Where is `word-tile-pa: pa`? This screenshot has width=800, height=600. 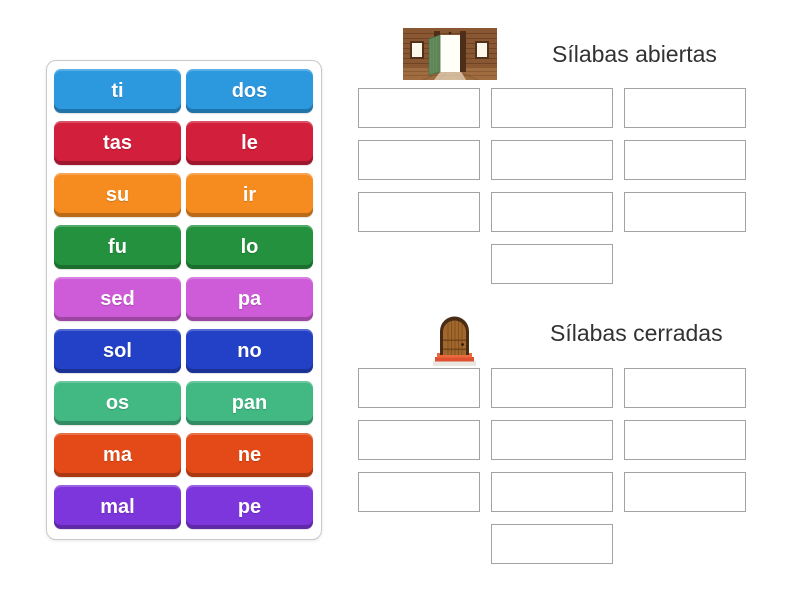 word-tile-pa: pa is located at coordinates (249, 299).